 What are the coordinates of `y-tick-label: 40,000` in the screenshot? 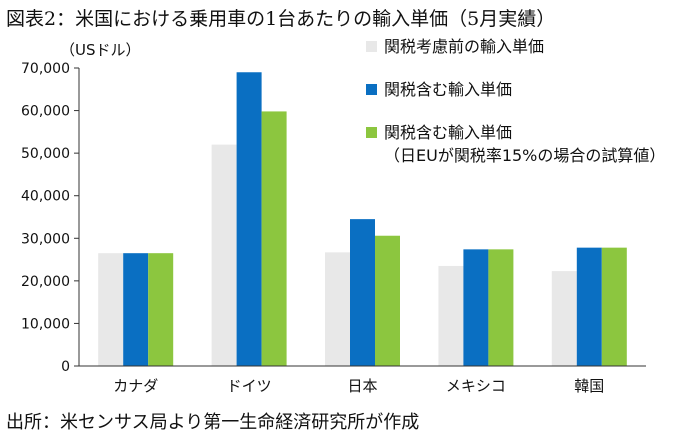 It's located at (45, 197).